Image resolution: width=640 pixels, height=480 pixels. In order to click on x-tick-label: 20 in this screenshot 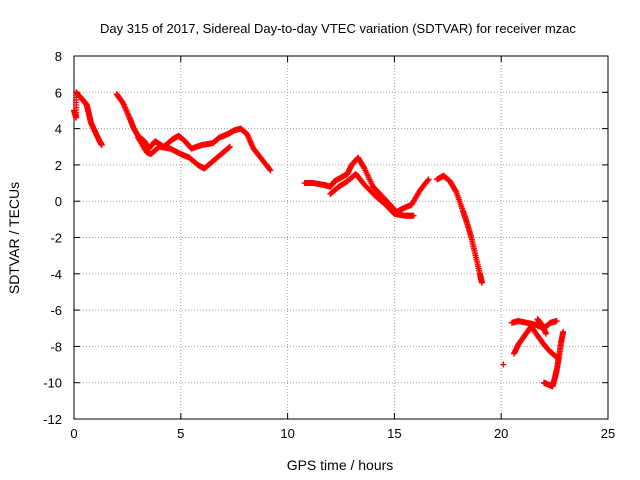, I will do `click(501, 433)`.